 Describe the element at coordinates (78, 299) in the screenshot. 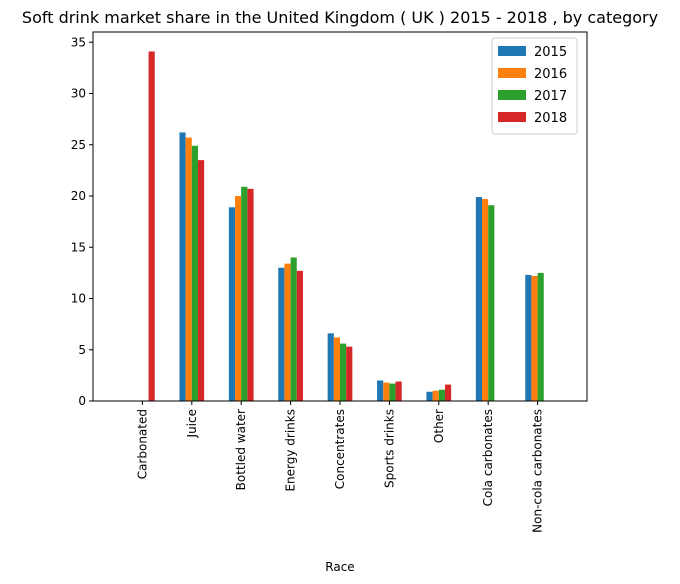

I see `y-tick-label: 10` at that location.